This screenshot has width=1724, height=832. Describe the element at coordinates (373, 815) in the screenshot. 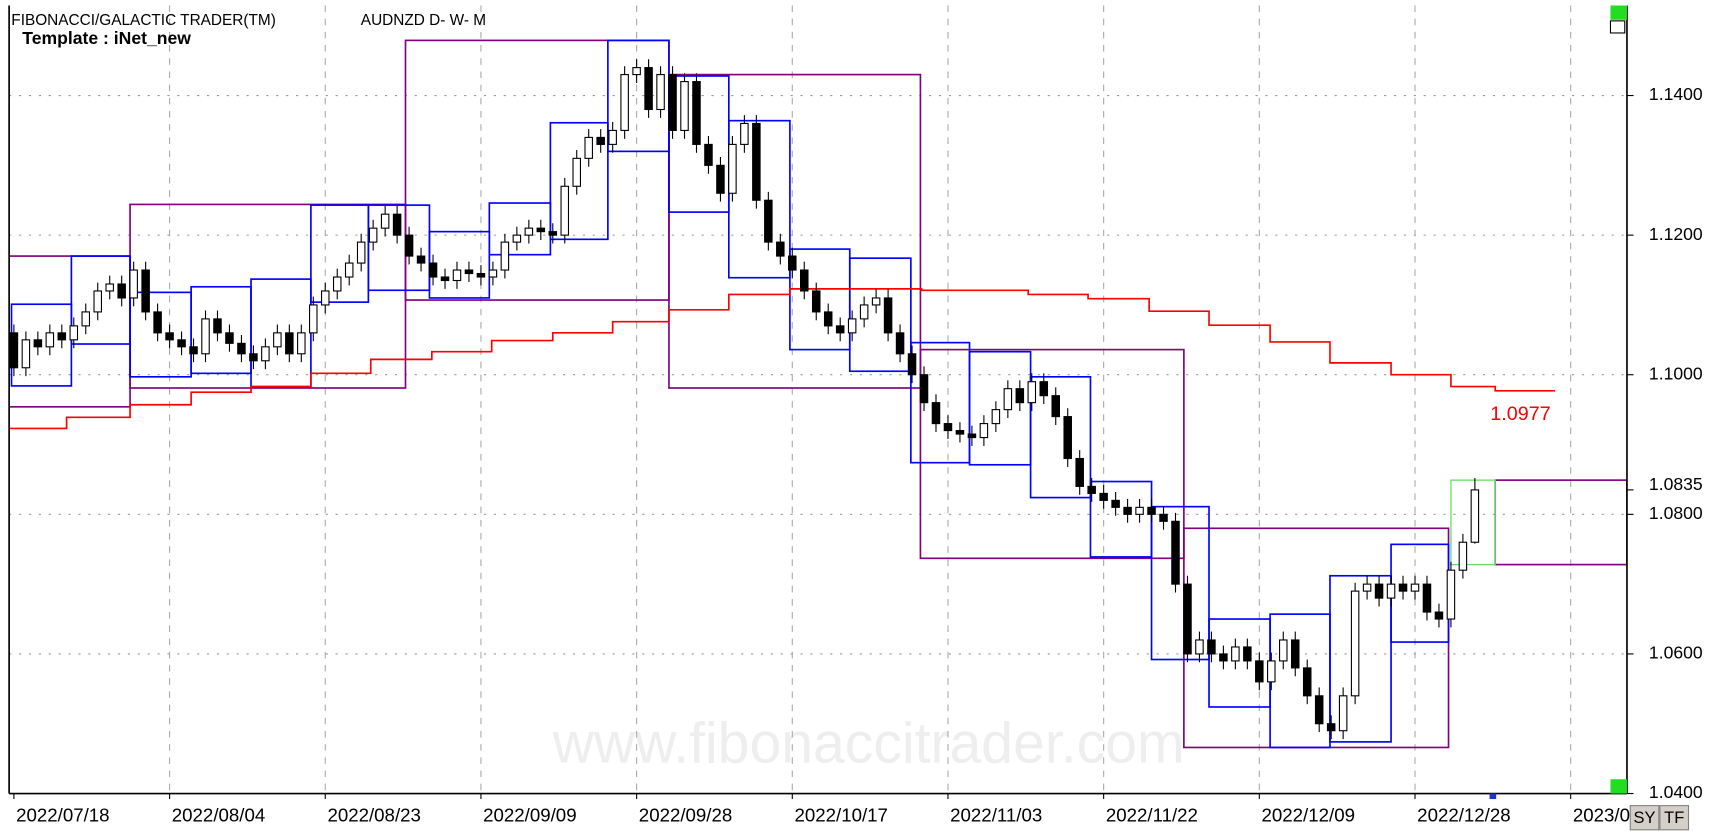

I see `x-tick-label: 2022/08/23` at that location.